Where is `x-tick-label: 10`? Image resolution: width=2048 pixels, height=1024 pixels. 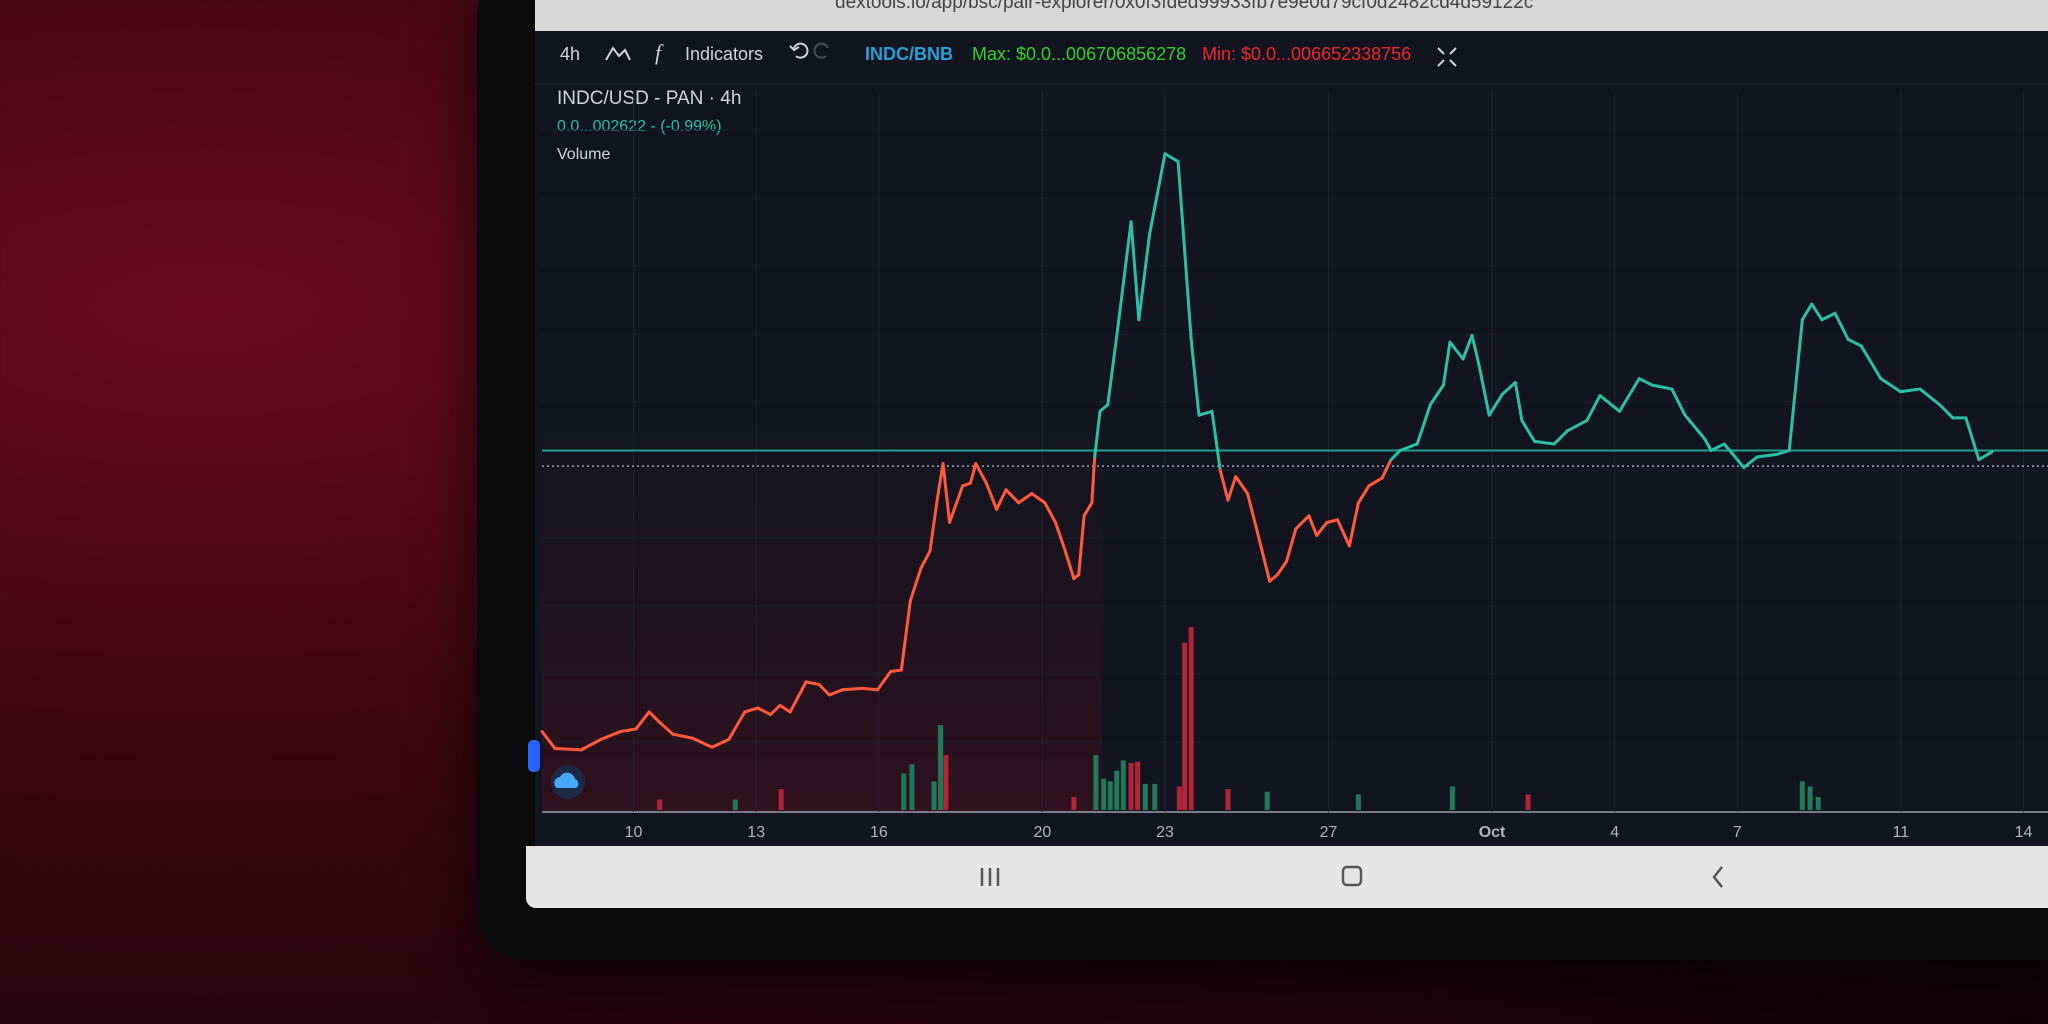
x-tick-label: 10 is located at coordinates (634, 832).